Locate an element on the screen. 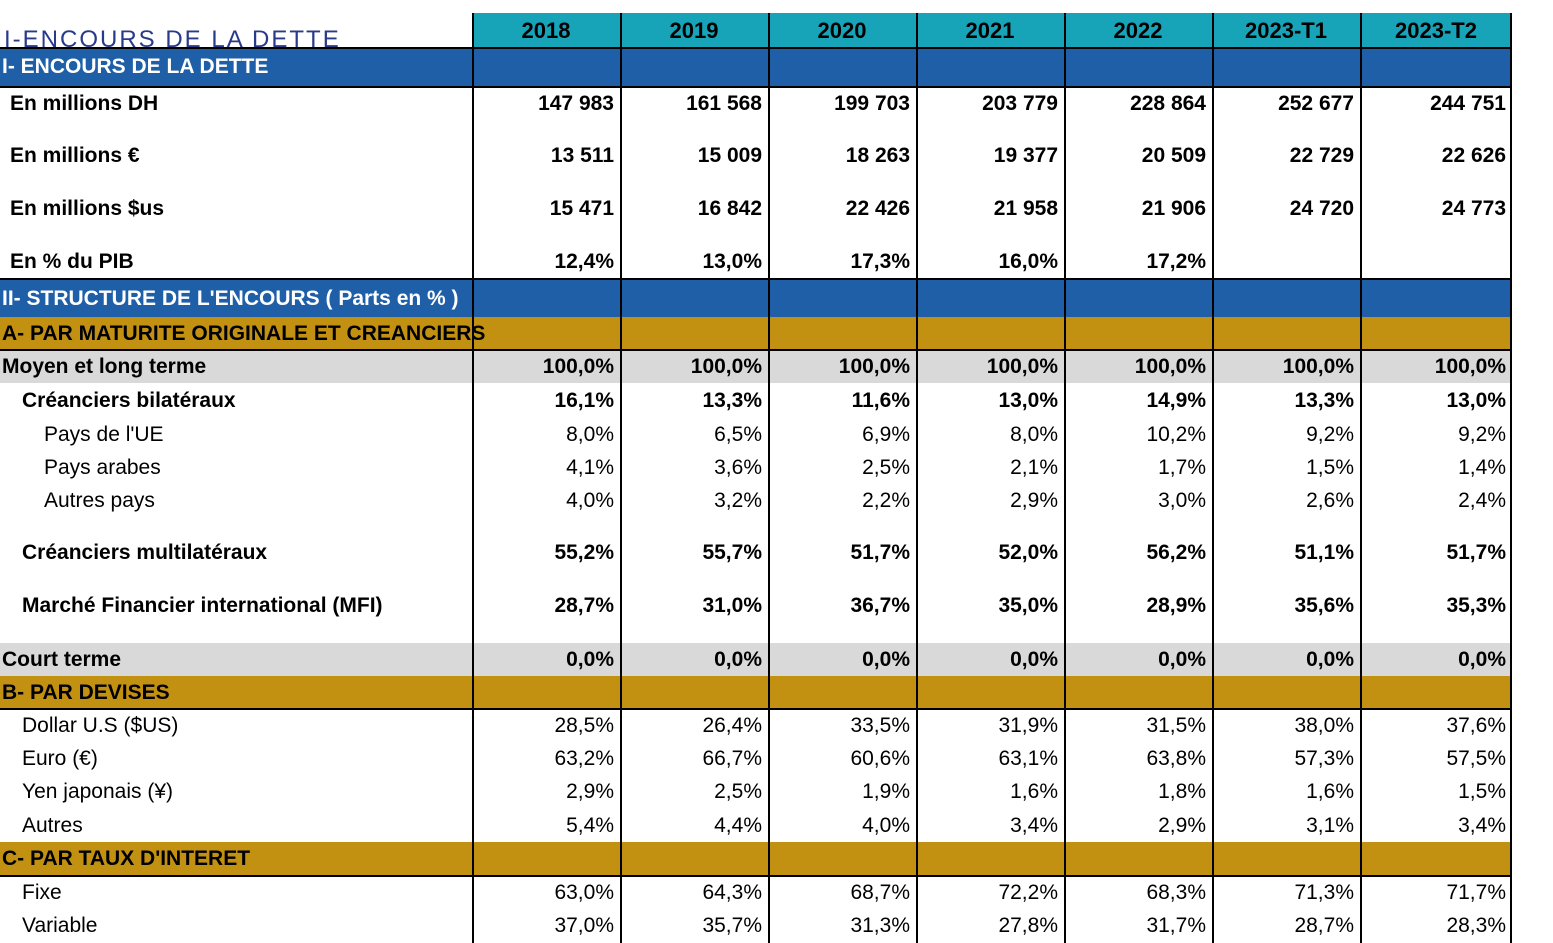 This screenshot has height=943, width=1553. table-cell: 16 842 is located at coordinates (729, 208).